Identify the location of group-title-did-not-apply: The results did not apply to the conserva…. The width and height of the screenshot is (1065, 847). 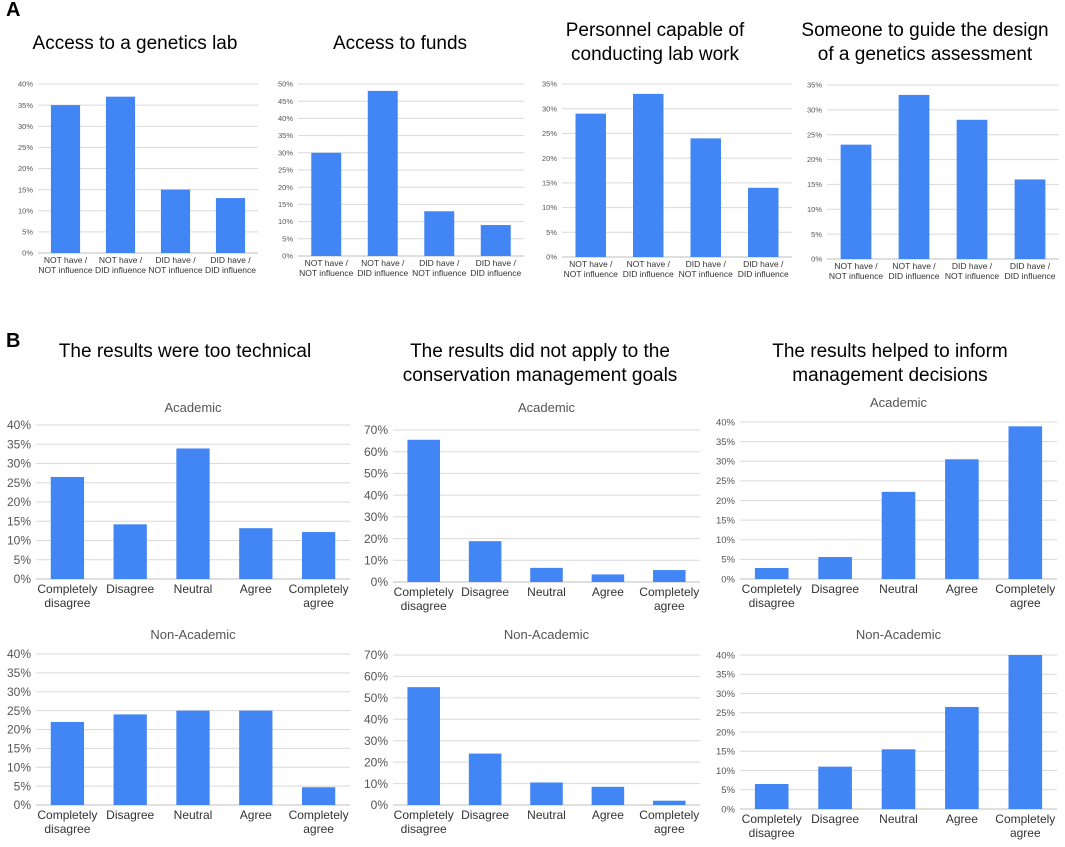
(540, 364).